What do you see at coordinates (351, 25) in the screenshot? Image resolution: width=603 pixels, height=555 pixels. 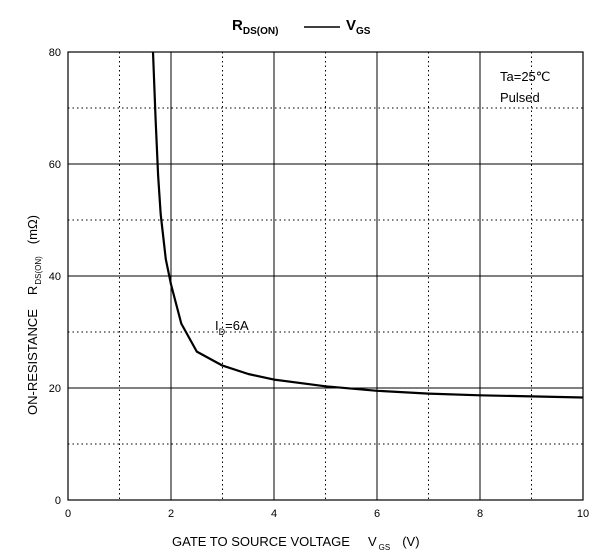 I see `title-right-main: V` at bounding box center [351, 25].